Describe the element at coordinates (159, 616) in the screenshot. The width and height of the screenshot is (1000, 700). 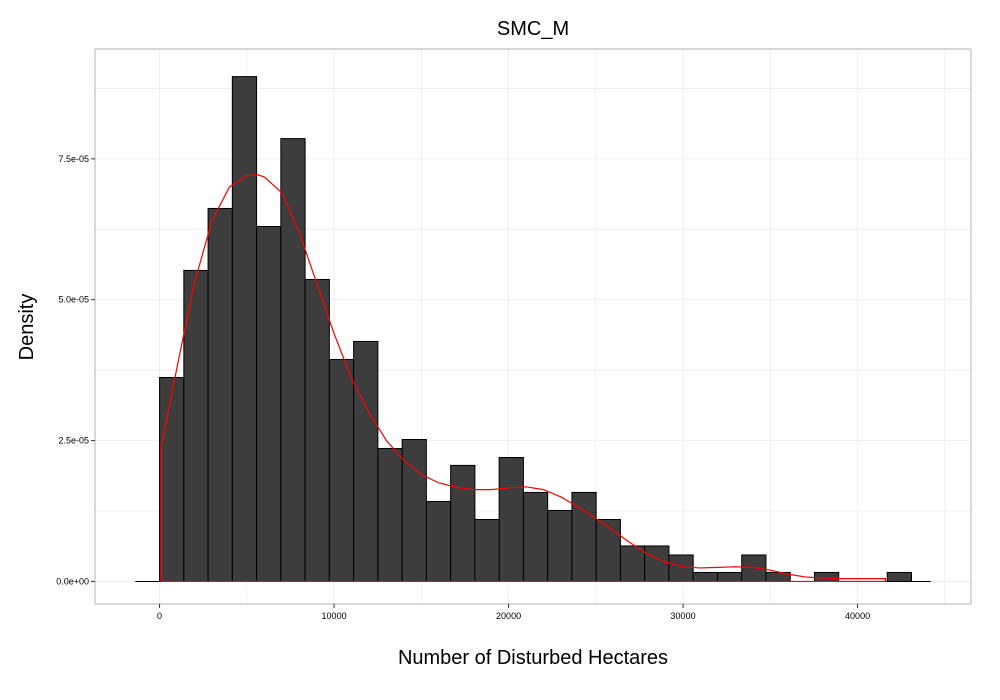
I see `x-tick-label: 0` at that location.